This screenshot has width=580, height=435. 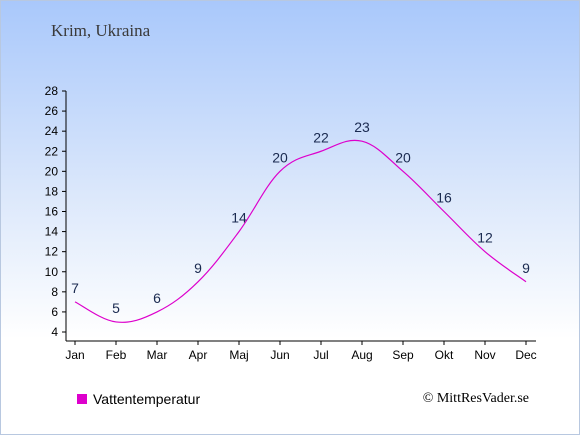 I want to click on x-tick-label: Nov, so click(x=484, y=355).